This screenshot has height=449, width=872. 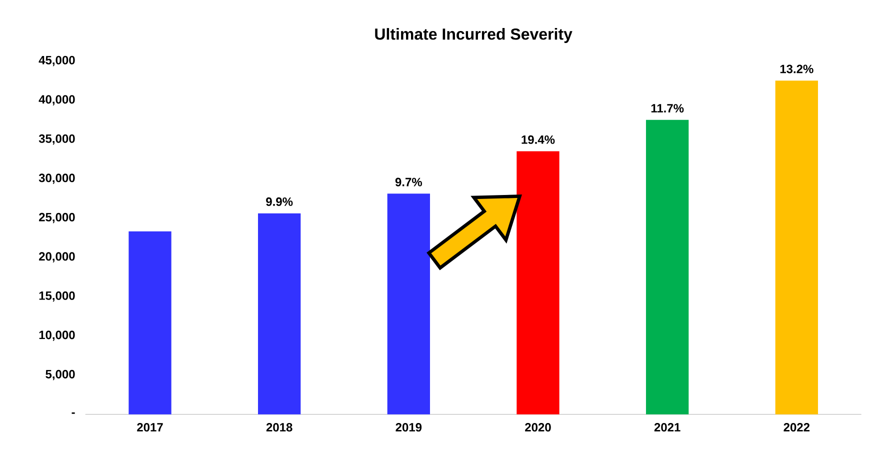 What do you see at coordinates (409, 427) in the screenshot?
I see `x-tick-label: 2019` at bounding box center [409, 427].